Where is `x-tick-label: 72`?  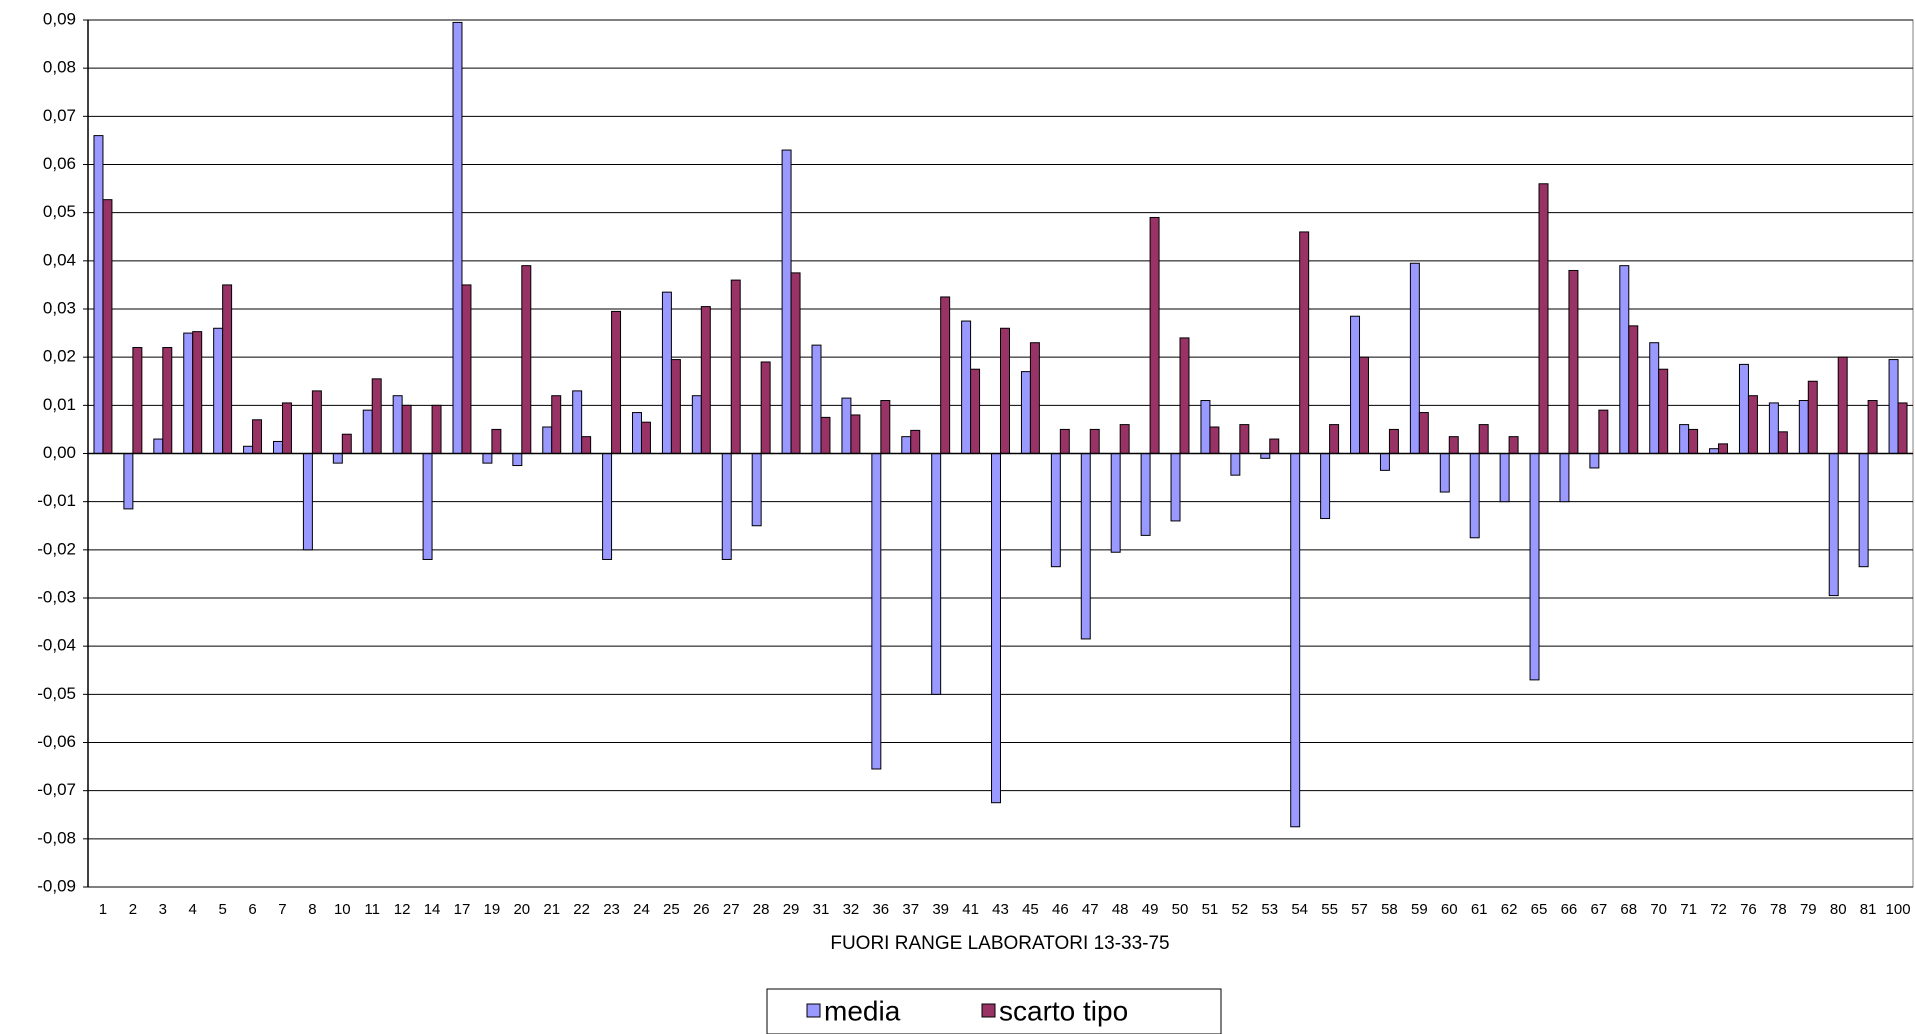
x-tick-label: 72 is located at coordinates (1718, 909).